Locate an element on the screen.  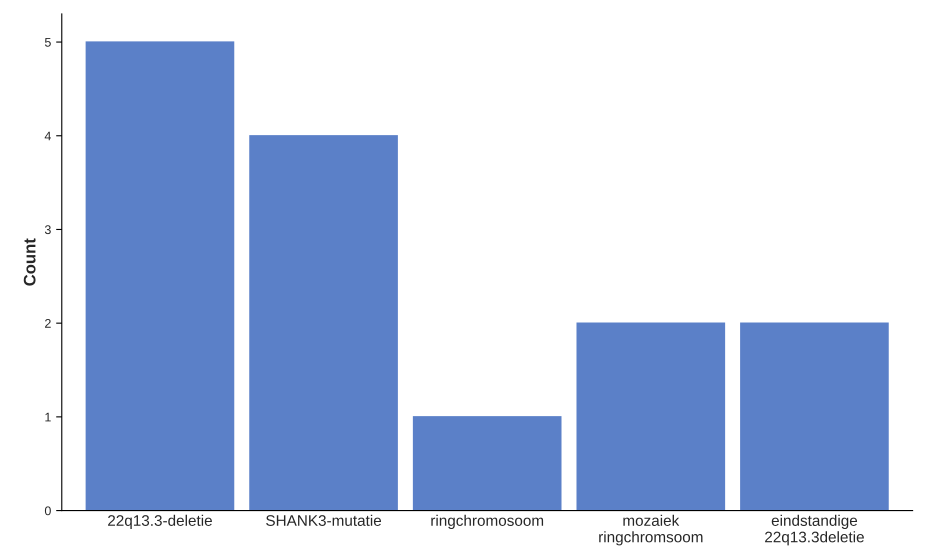
y-tick-label: 2 is located at coordinates (48, 323).